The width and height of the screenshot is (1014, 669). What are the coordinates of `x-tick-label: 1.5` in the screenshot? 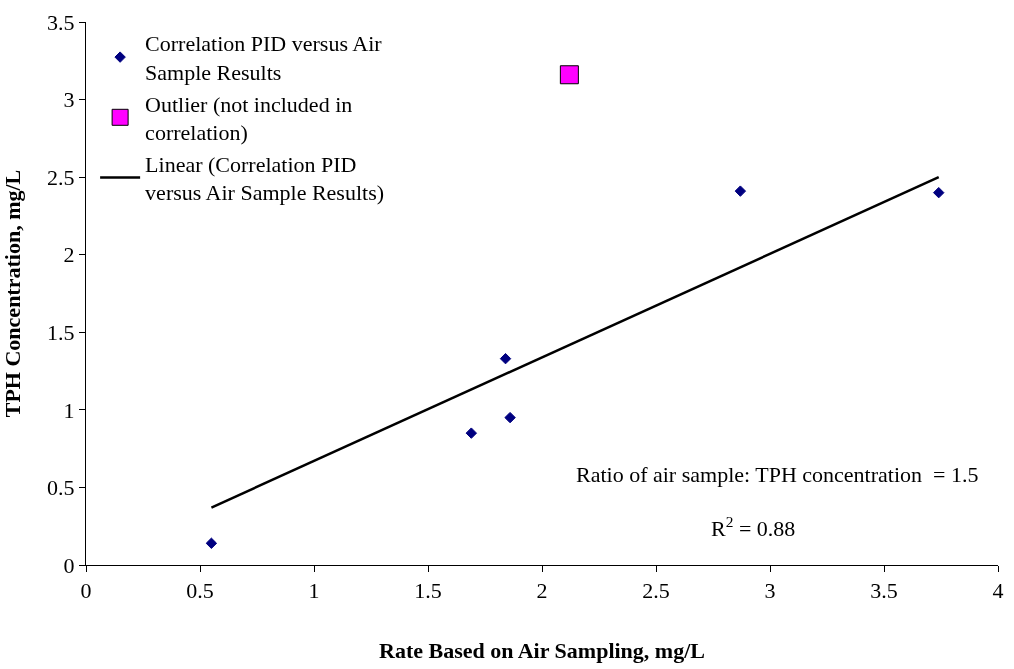 It's located at (428, 591).